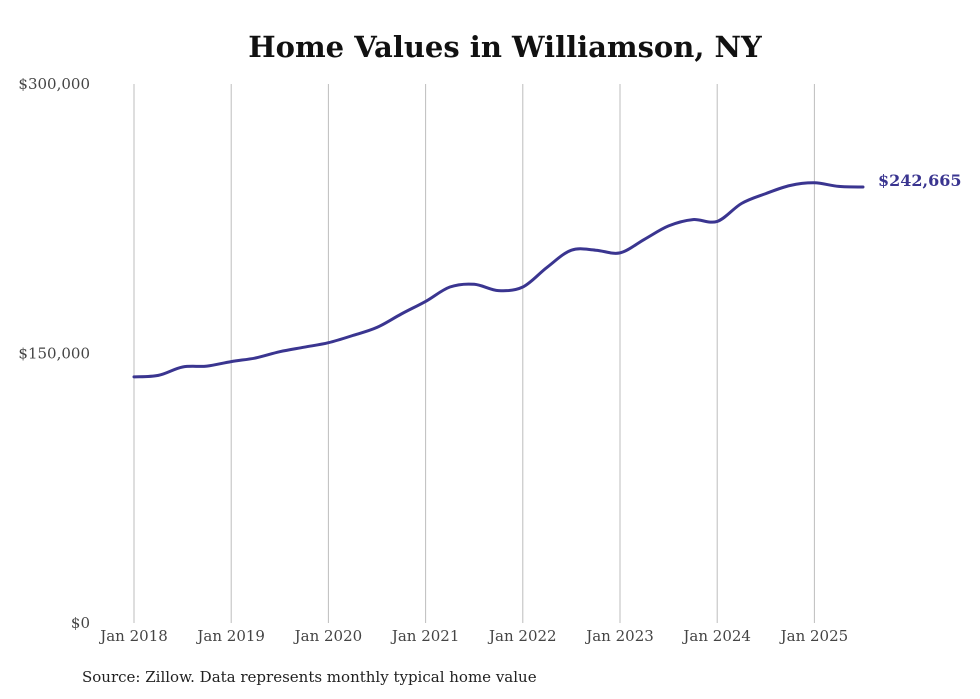 The image size is (980, 699). What do you see at coordinates (54, 84) in the screenshot?
I see `y-tick-label: $300,000` at bounding box center [54, 84].